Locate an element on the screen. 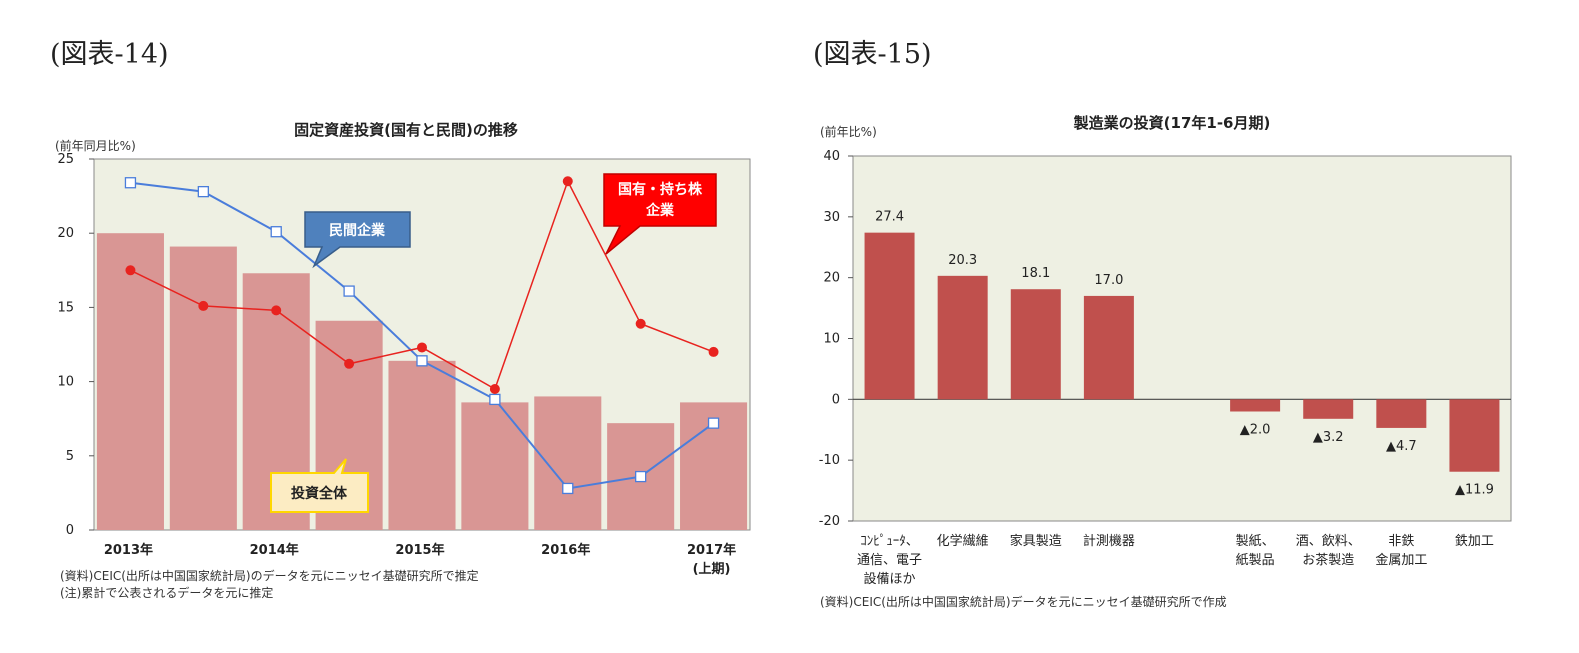 The image size is (1579, 653). x-category-label: 計測機器 is located at coordinates (1109, 541).